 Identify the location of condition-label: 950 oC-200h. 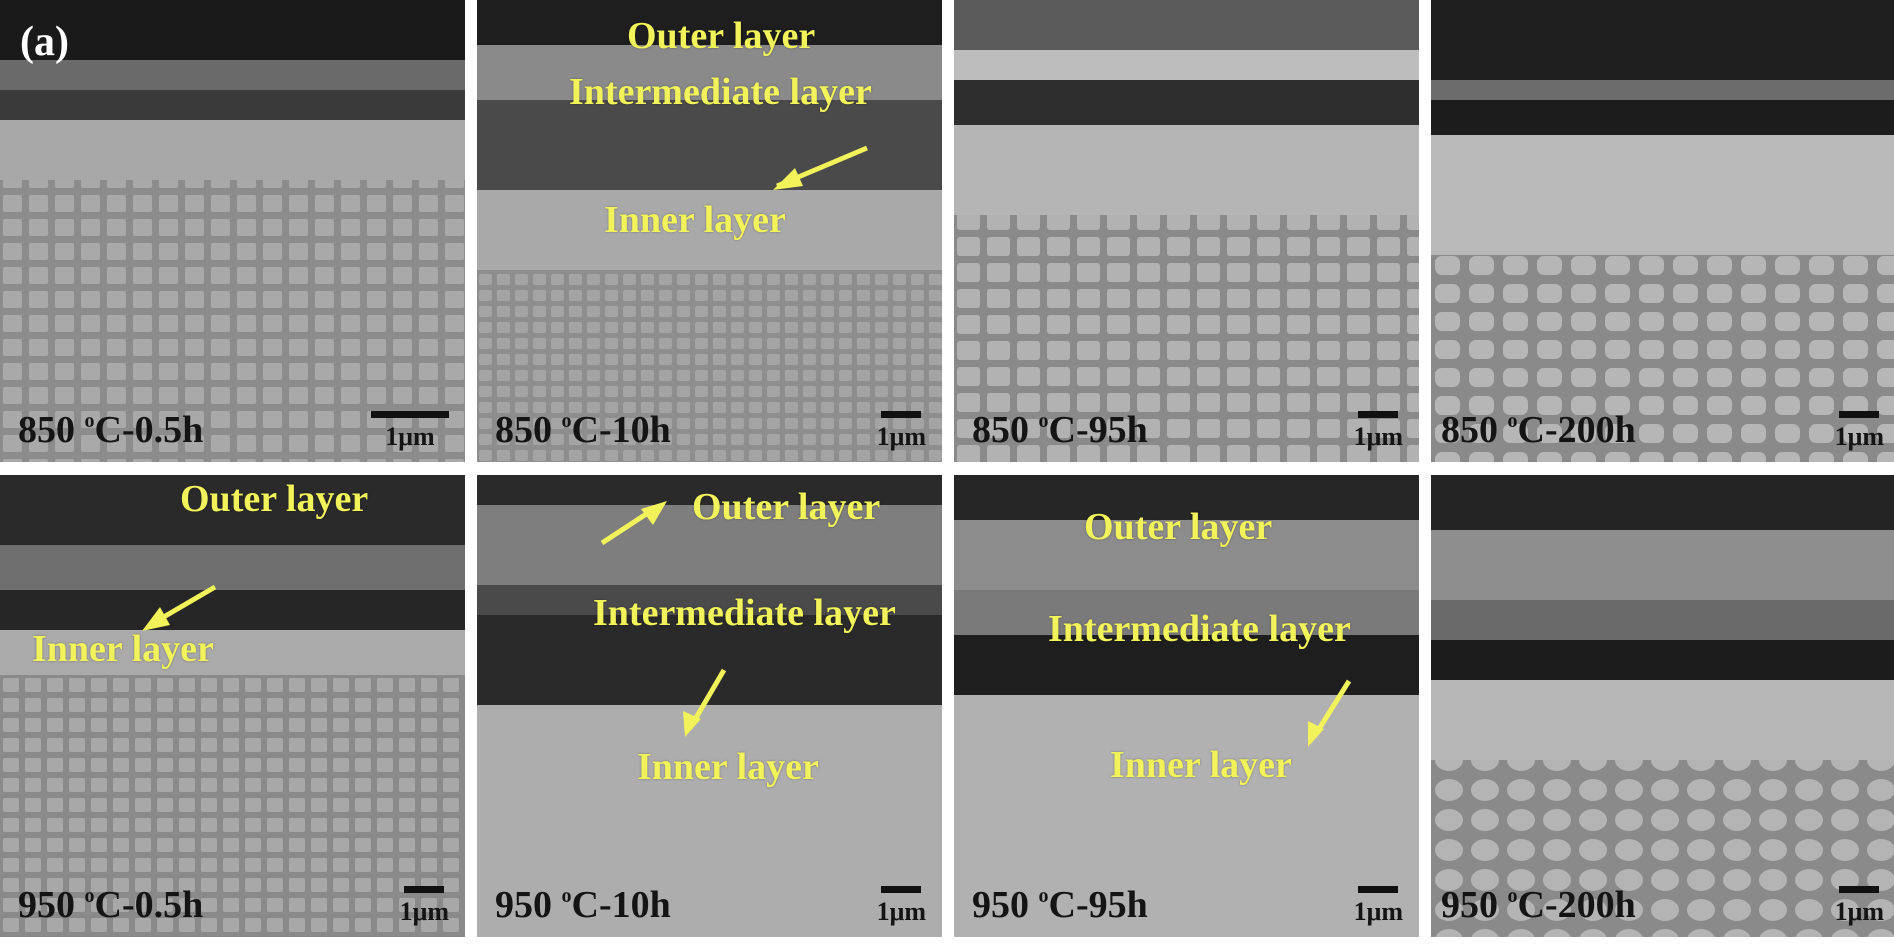
(1538, 905).